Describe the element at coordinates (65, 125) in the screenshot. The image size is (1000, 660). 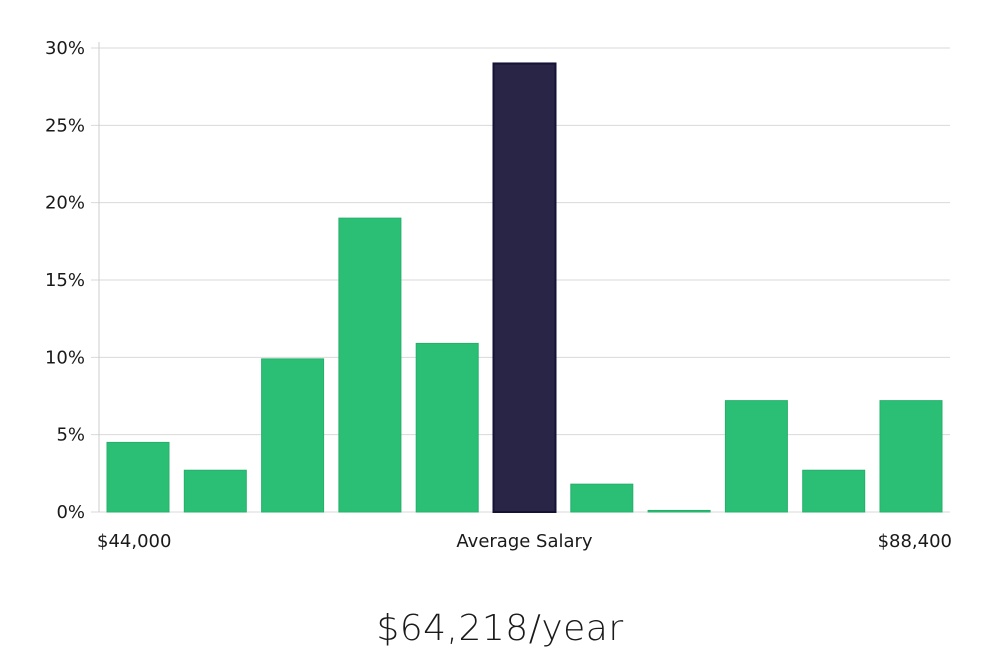
I see `y-tick-label: 25%` at that location.